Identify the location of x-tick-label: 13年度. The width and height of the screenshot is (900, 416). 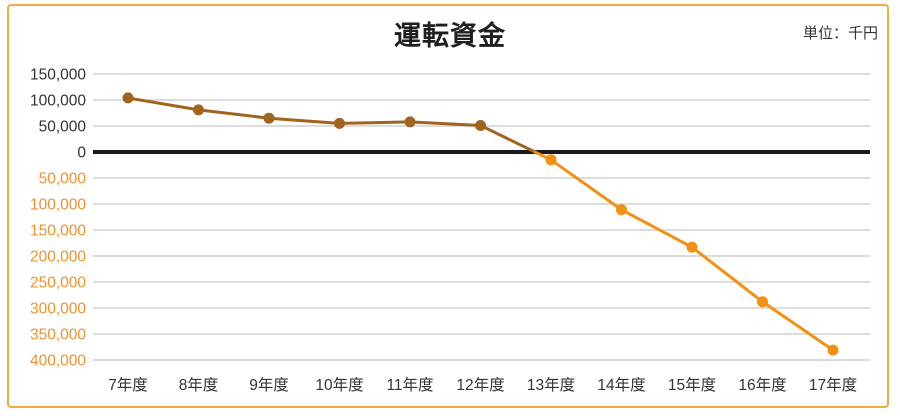
(551, 385).